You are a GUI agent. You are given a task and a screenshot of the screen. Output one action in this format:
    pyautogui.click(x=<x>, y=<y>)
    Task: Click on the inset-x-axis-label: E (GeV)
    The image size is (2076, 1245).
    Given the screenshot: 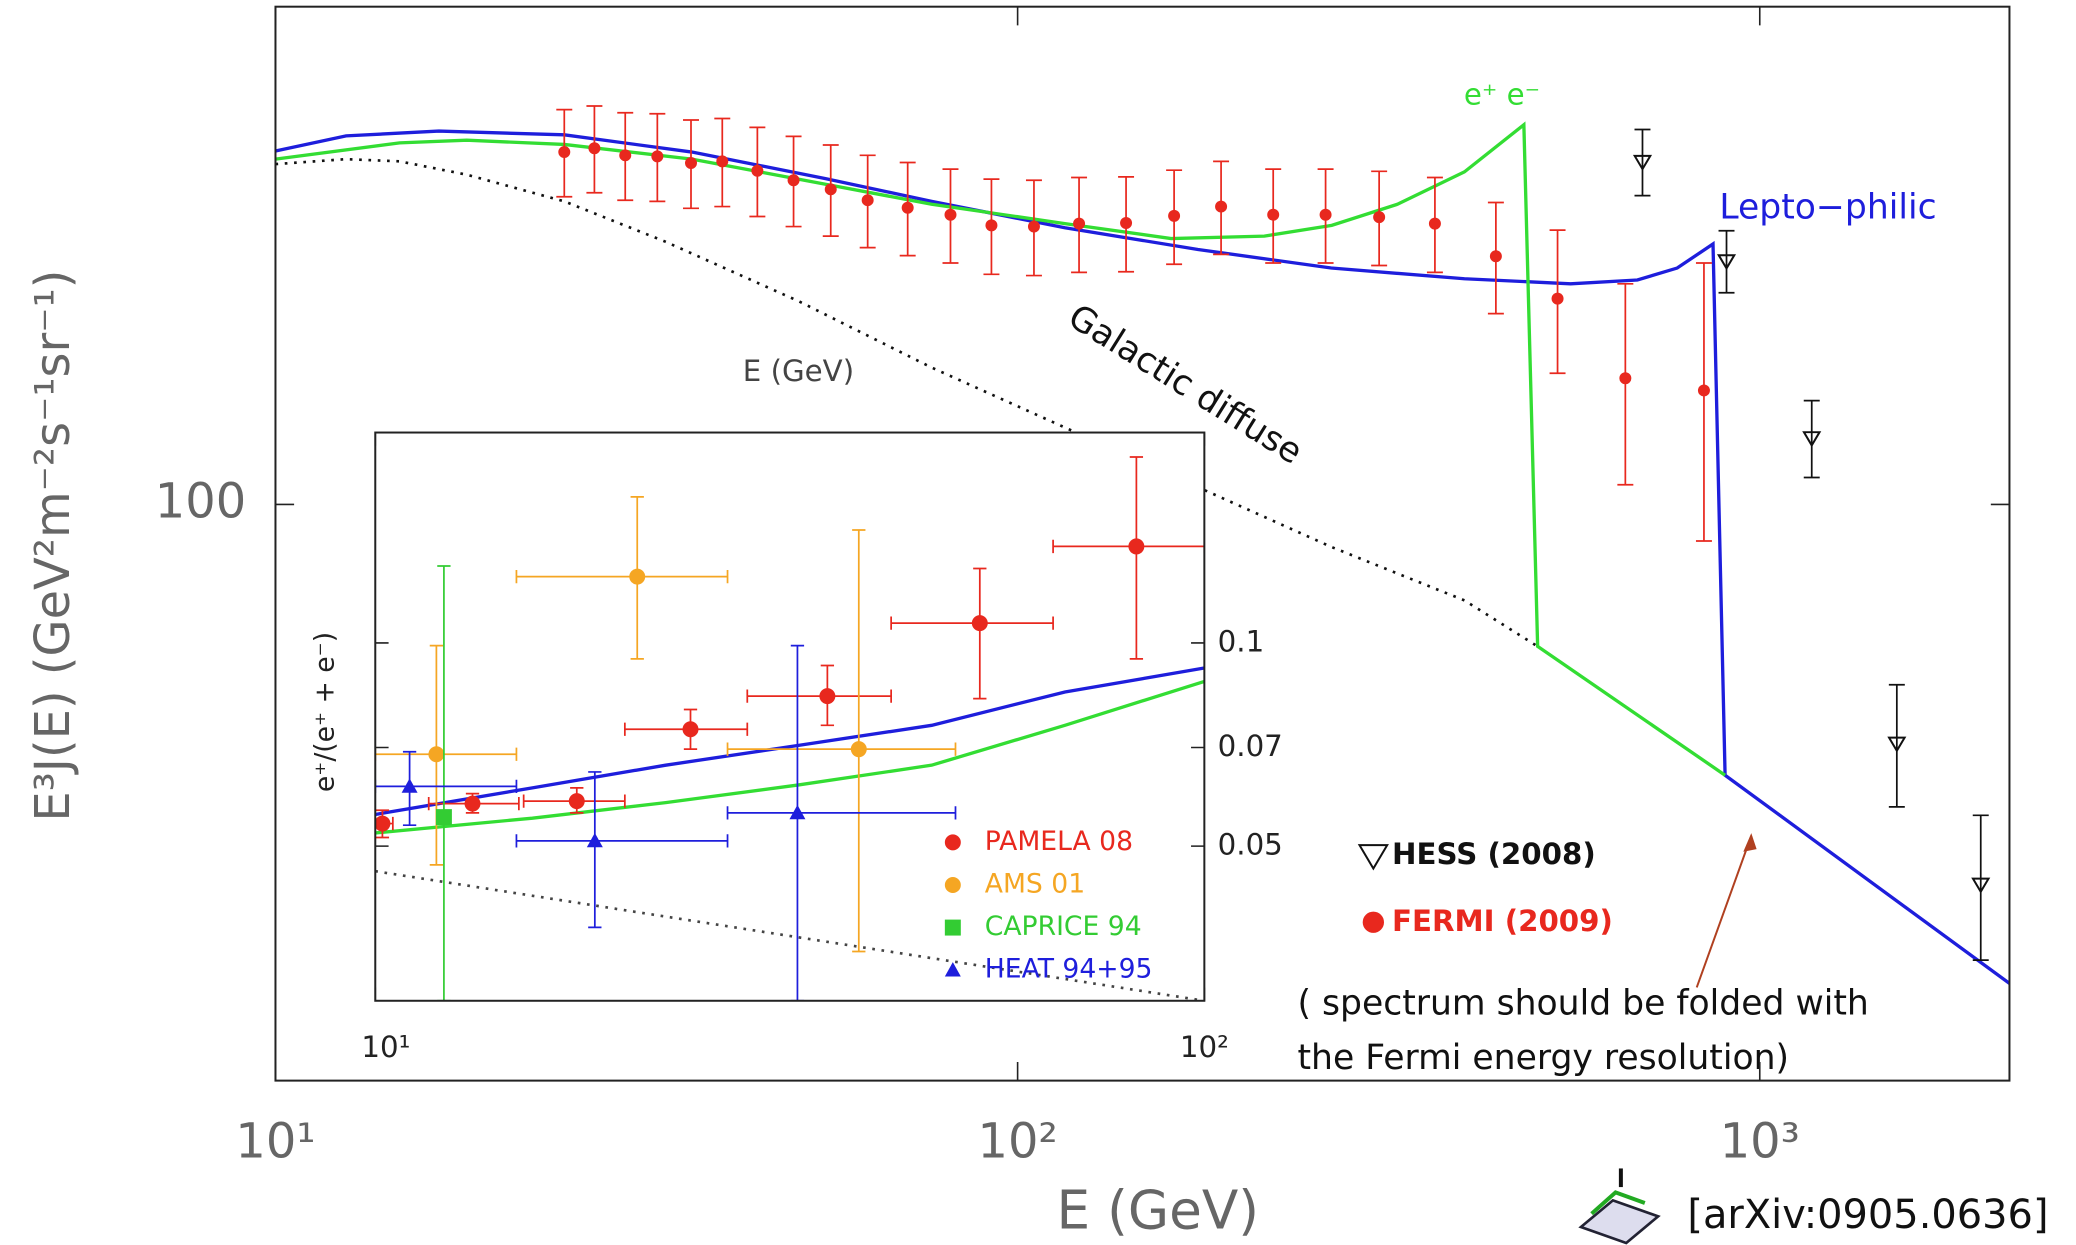 What is the action you would take?
    pyautogui.click(x=798, y=371)
    